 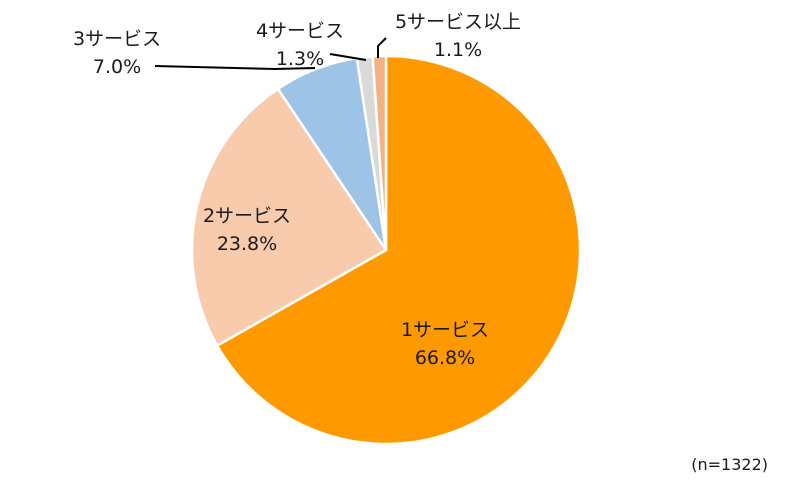 What do you see at coordinates (300, 31) in the screenshot?
I see `slice-label-name-4: 4サービス` at bounding box center [300, 31].